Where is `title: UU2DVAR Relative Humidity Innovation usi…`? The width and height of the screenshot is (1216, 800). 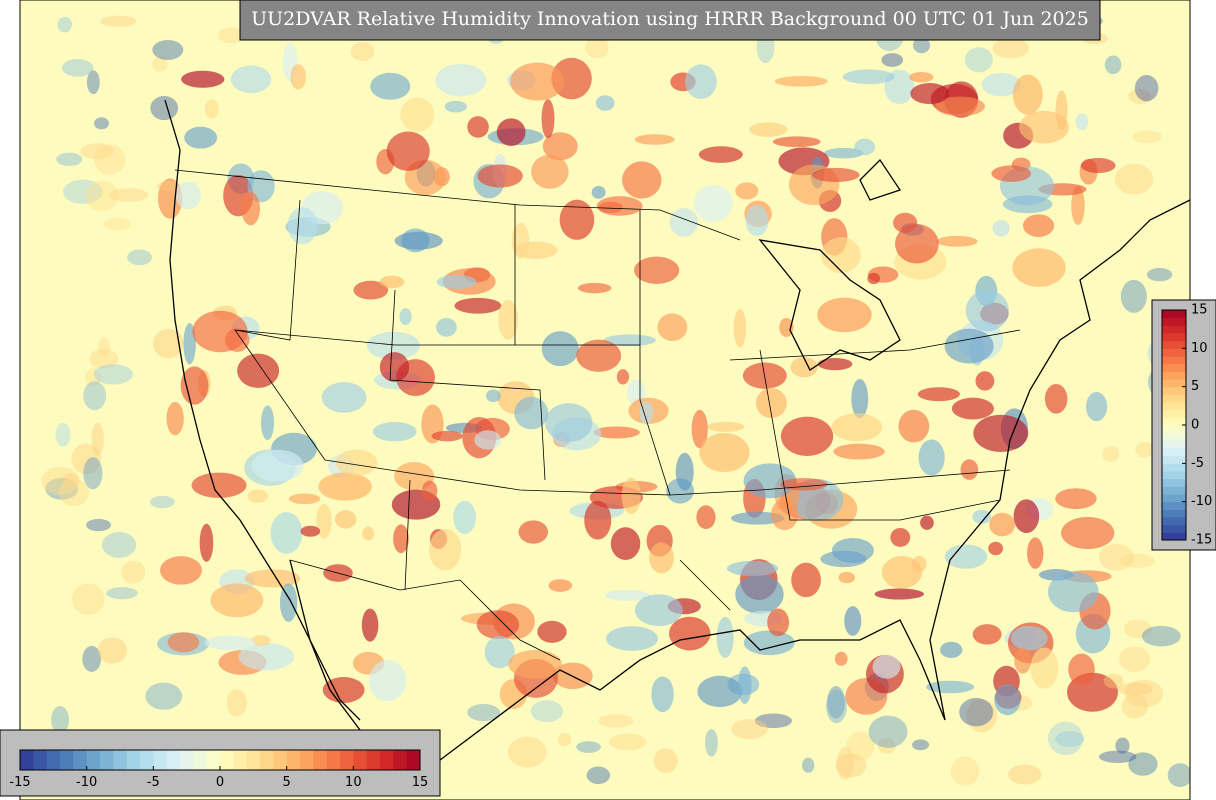
title: UU2DVAR Relative Humidity Innovation usi… is located at coordinates (670, 19).